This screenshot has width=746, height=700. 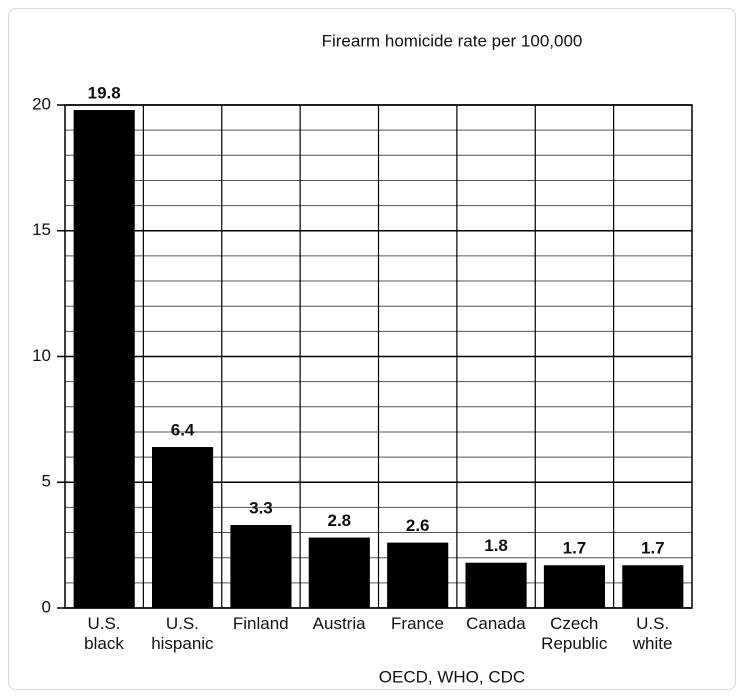 I want to click on y-tick-label: 15, so click(x=41, y=229).